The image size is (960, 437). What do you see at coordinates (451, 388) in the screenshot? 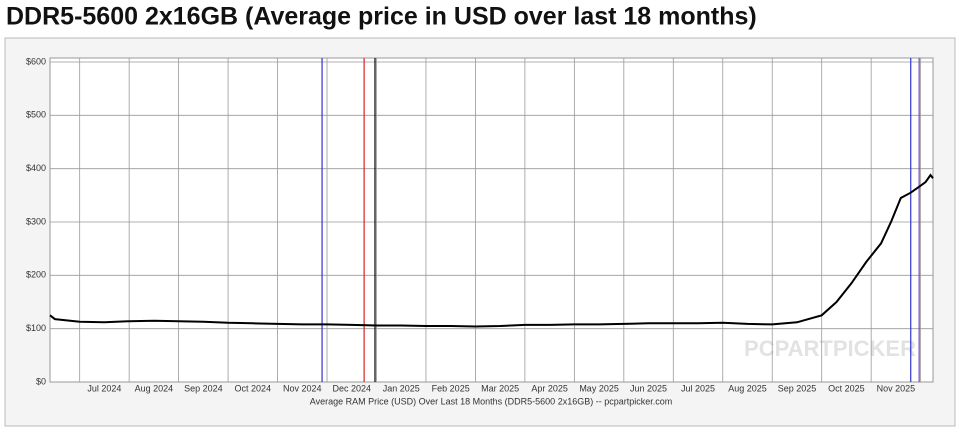
I see `x-tick-label: Feb 2025` at bounding box center [451, 388].